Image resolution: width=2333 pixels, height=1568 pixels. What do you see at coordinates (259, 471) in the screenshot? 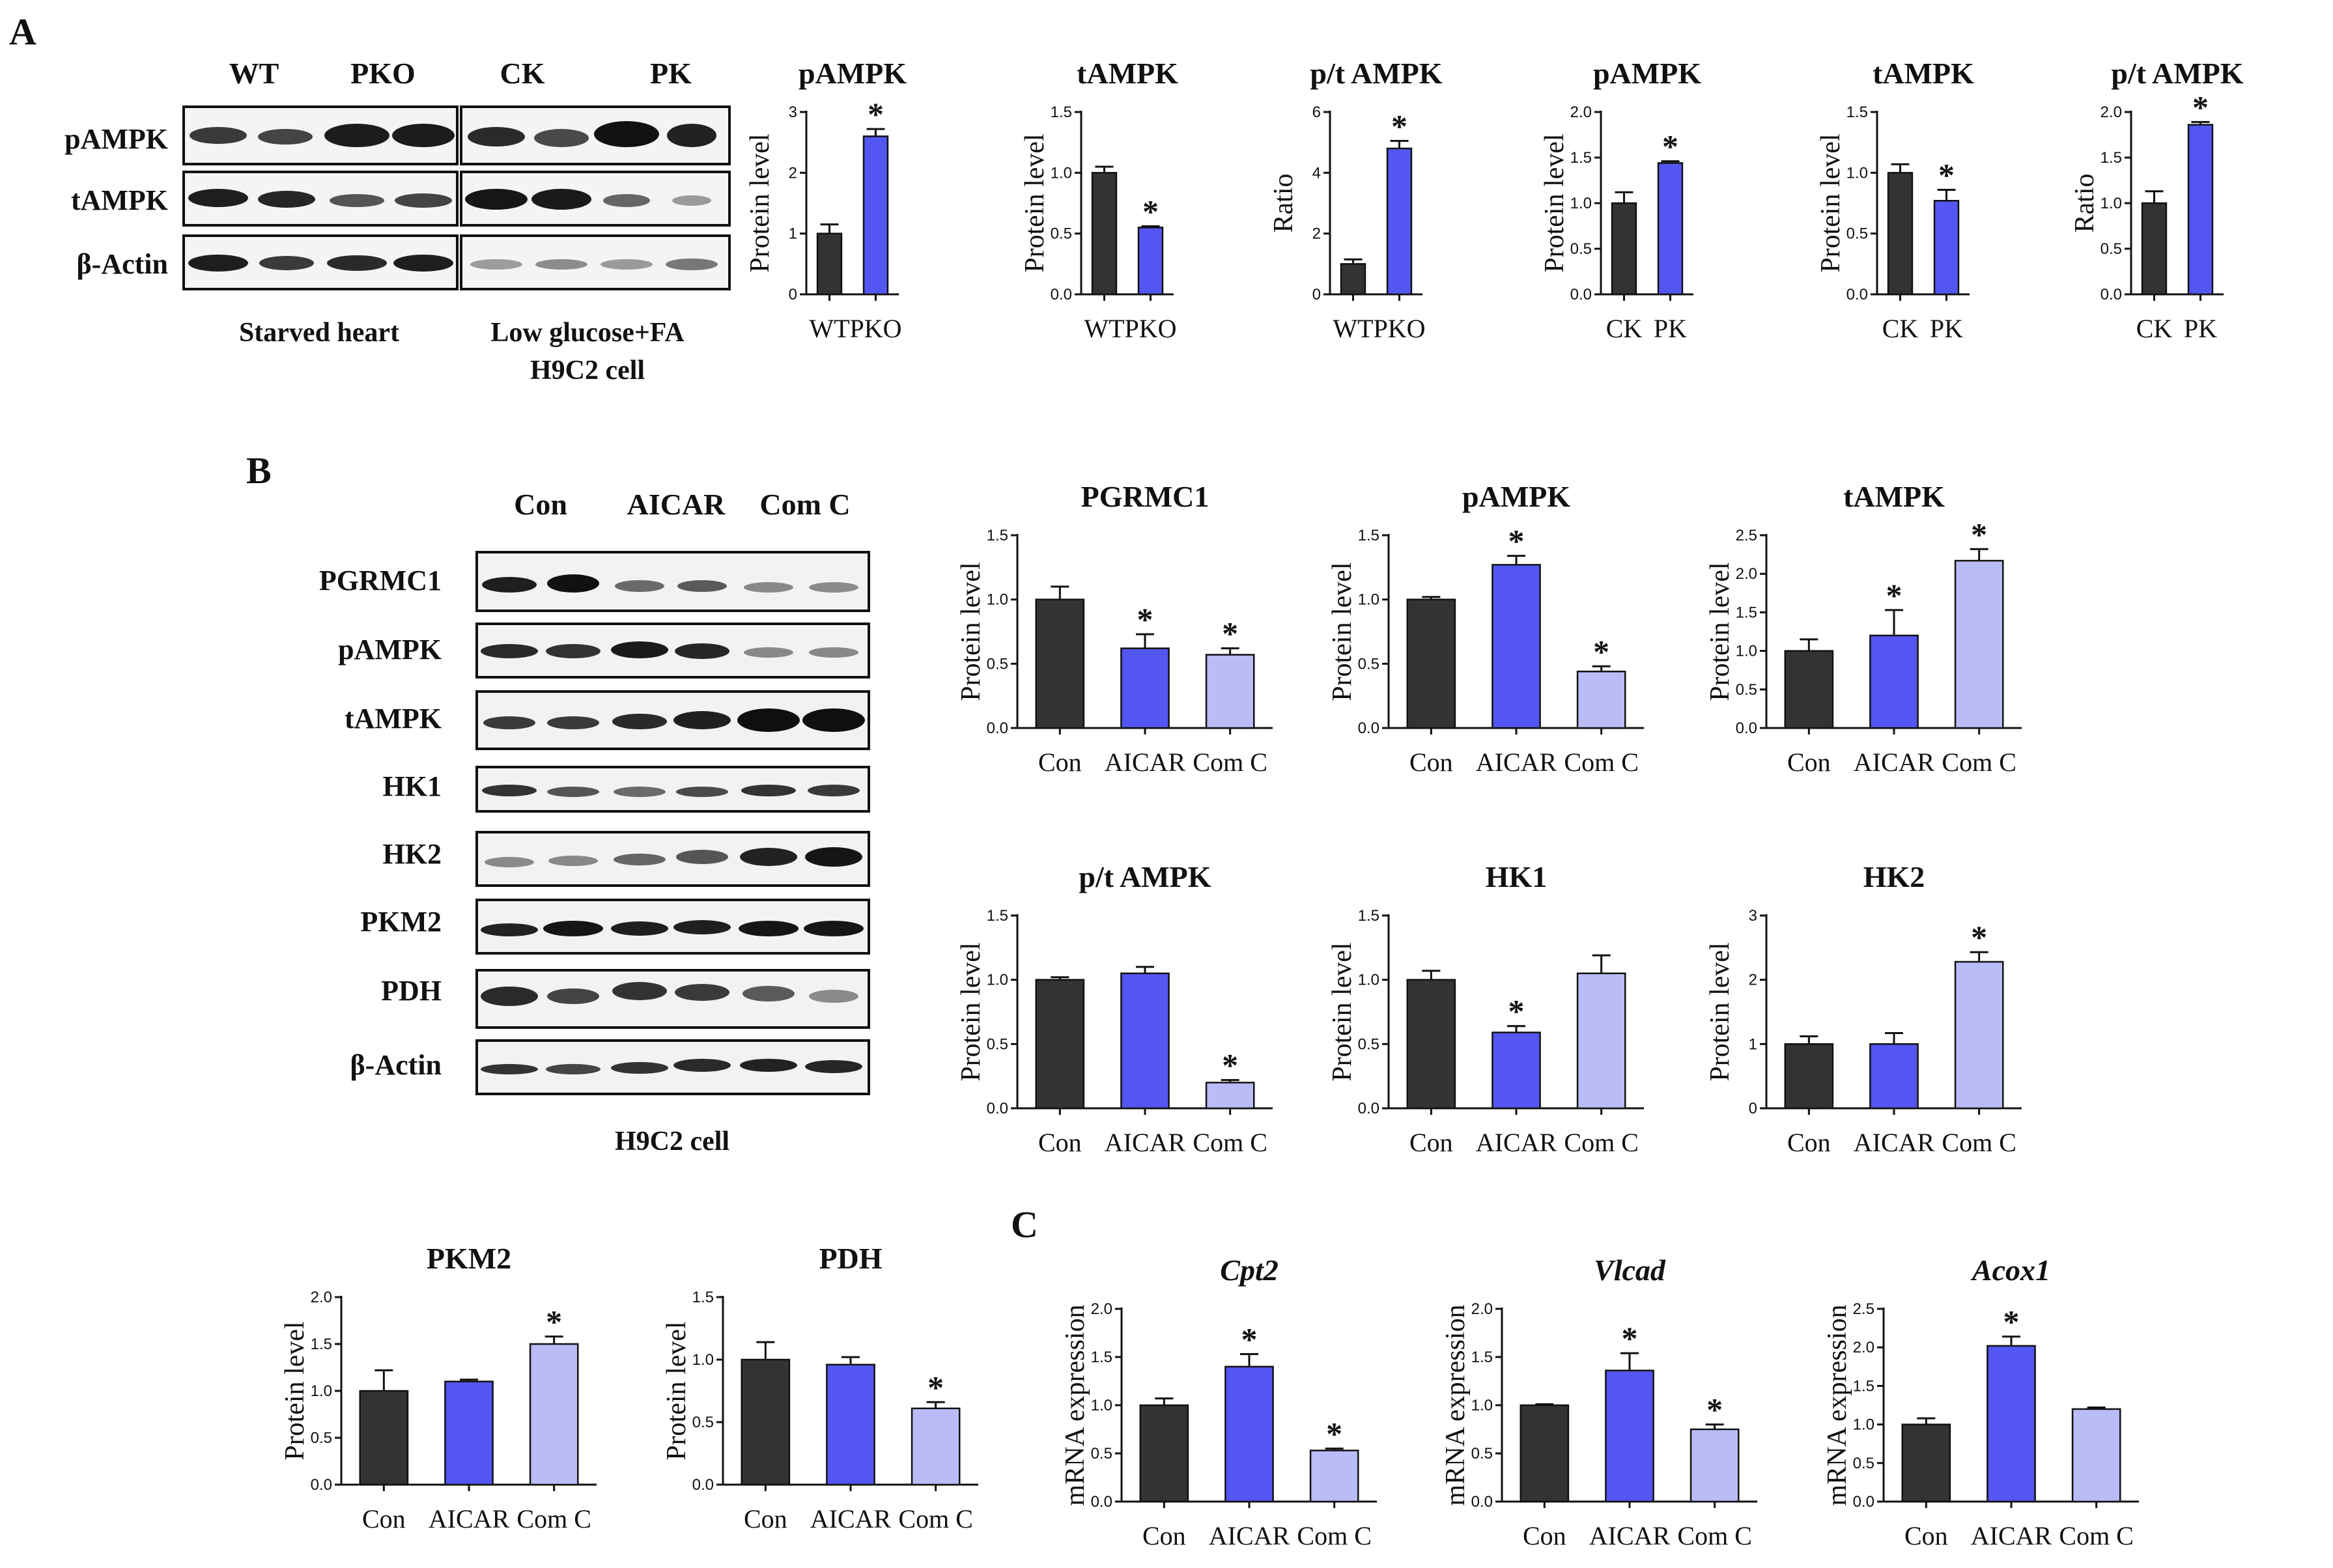
I see `panel-letter-b: B` at bounding box center [259, 471].